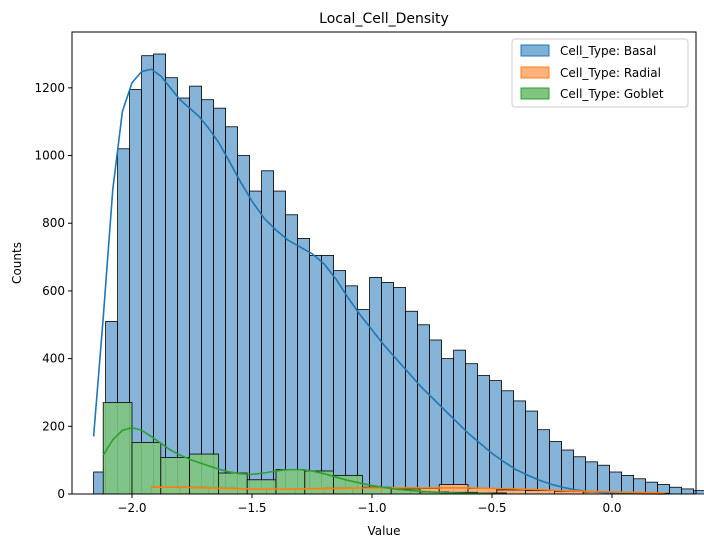 The width and height of the screenshot is (704, 547). I want to click on y-tick-label: 0, so click(61, 494).